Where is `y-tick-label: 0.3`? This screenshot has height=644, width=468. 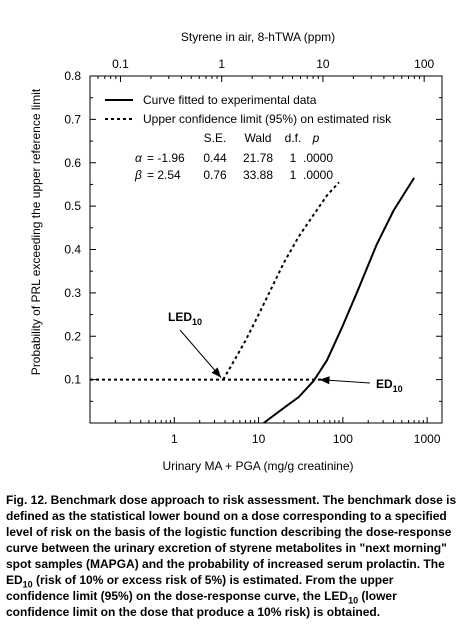 y-tick-label: 0.3 is located at coordinates (72, 293).